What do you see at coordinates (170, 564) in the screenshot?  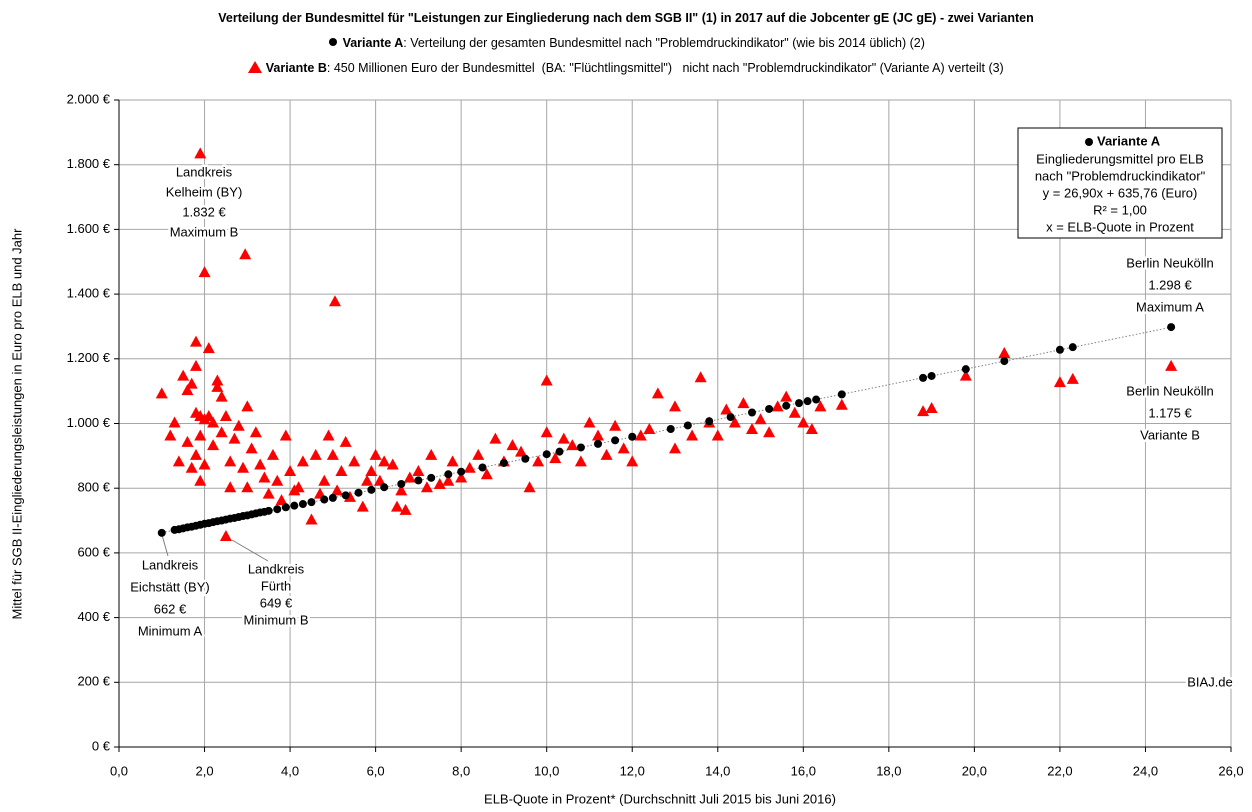 I see `annotation: Landkreis` at bounding box center [170, 564].